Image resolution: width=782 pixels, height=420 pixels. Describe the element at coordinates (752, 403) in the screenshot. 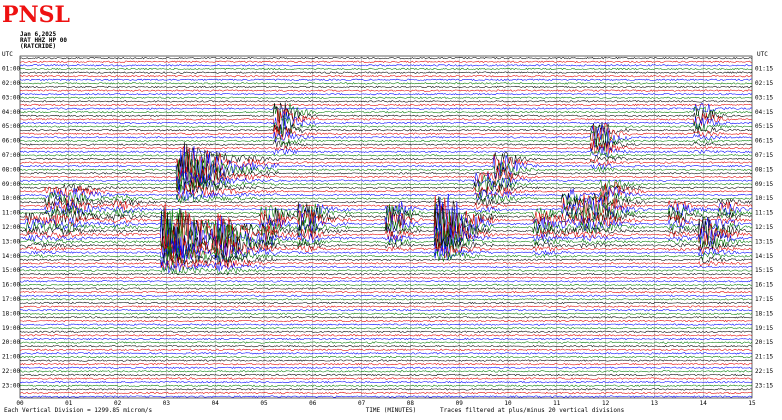

I see `x-tick-label: 15` at that location.